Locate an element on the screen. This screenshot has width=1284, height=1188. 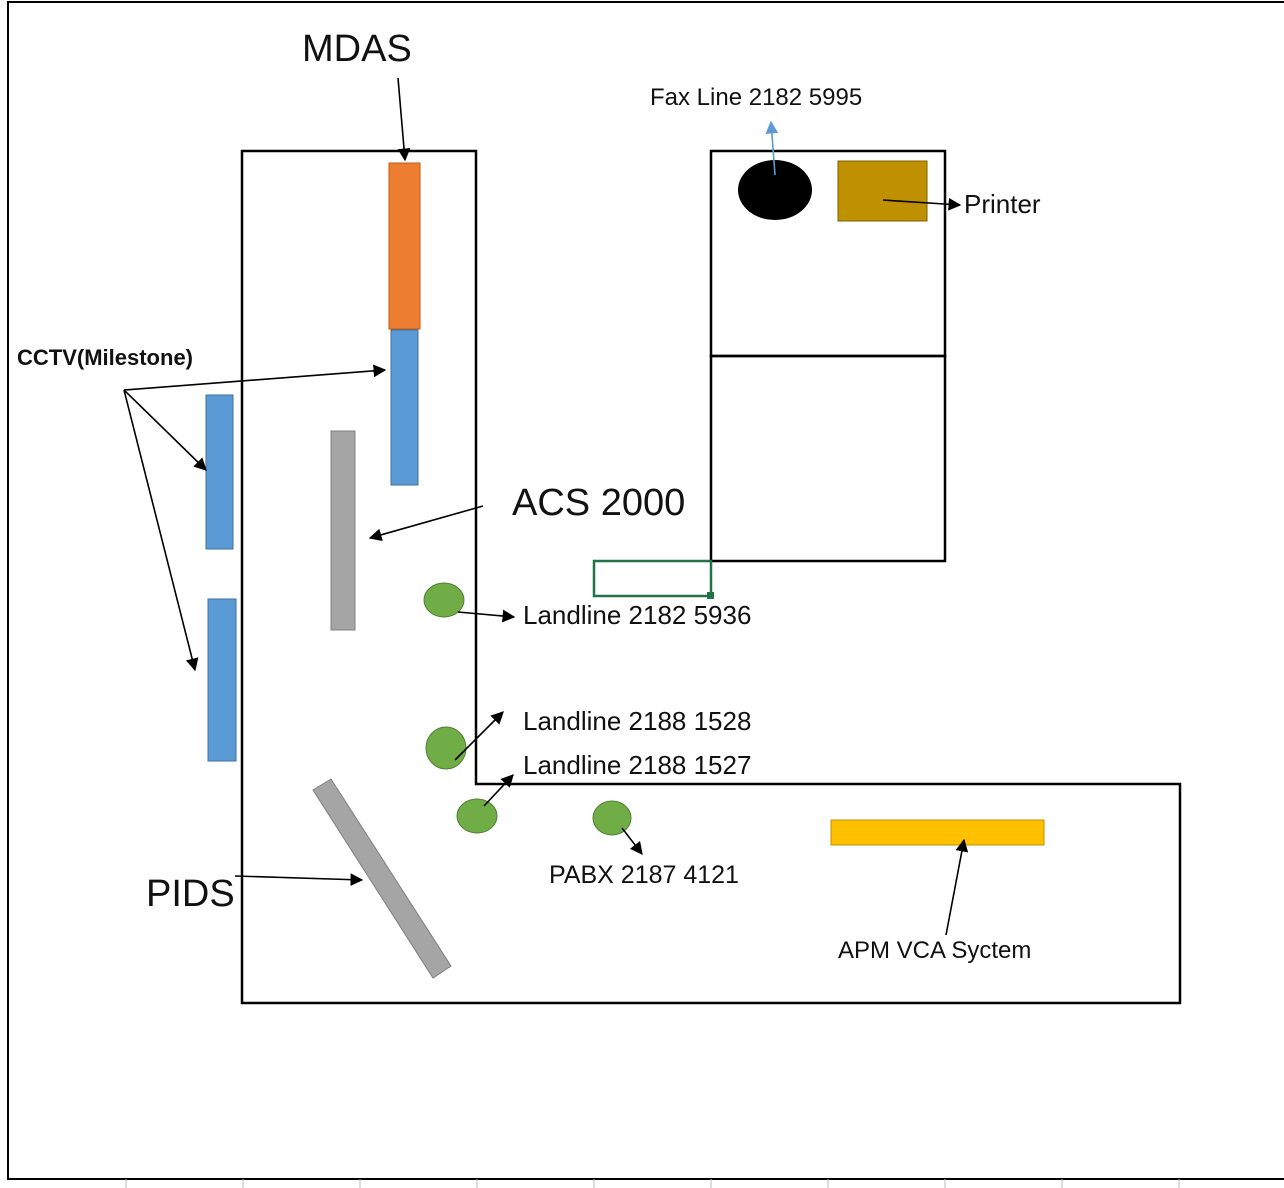
landline-3-phone is located at coordinates (477, 816).